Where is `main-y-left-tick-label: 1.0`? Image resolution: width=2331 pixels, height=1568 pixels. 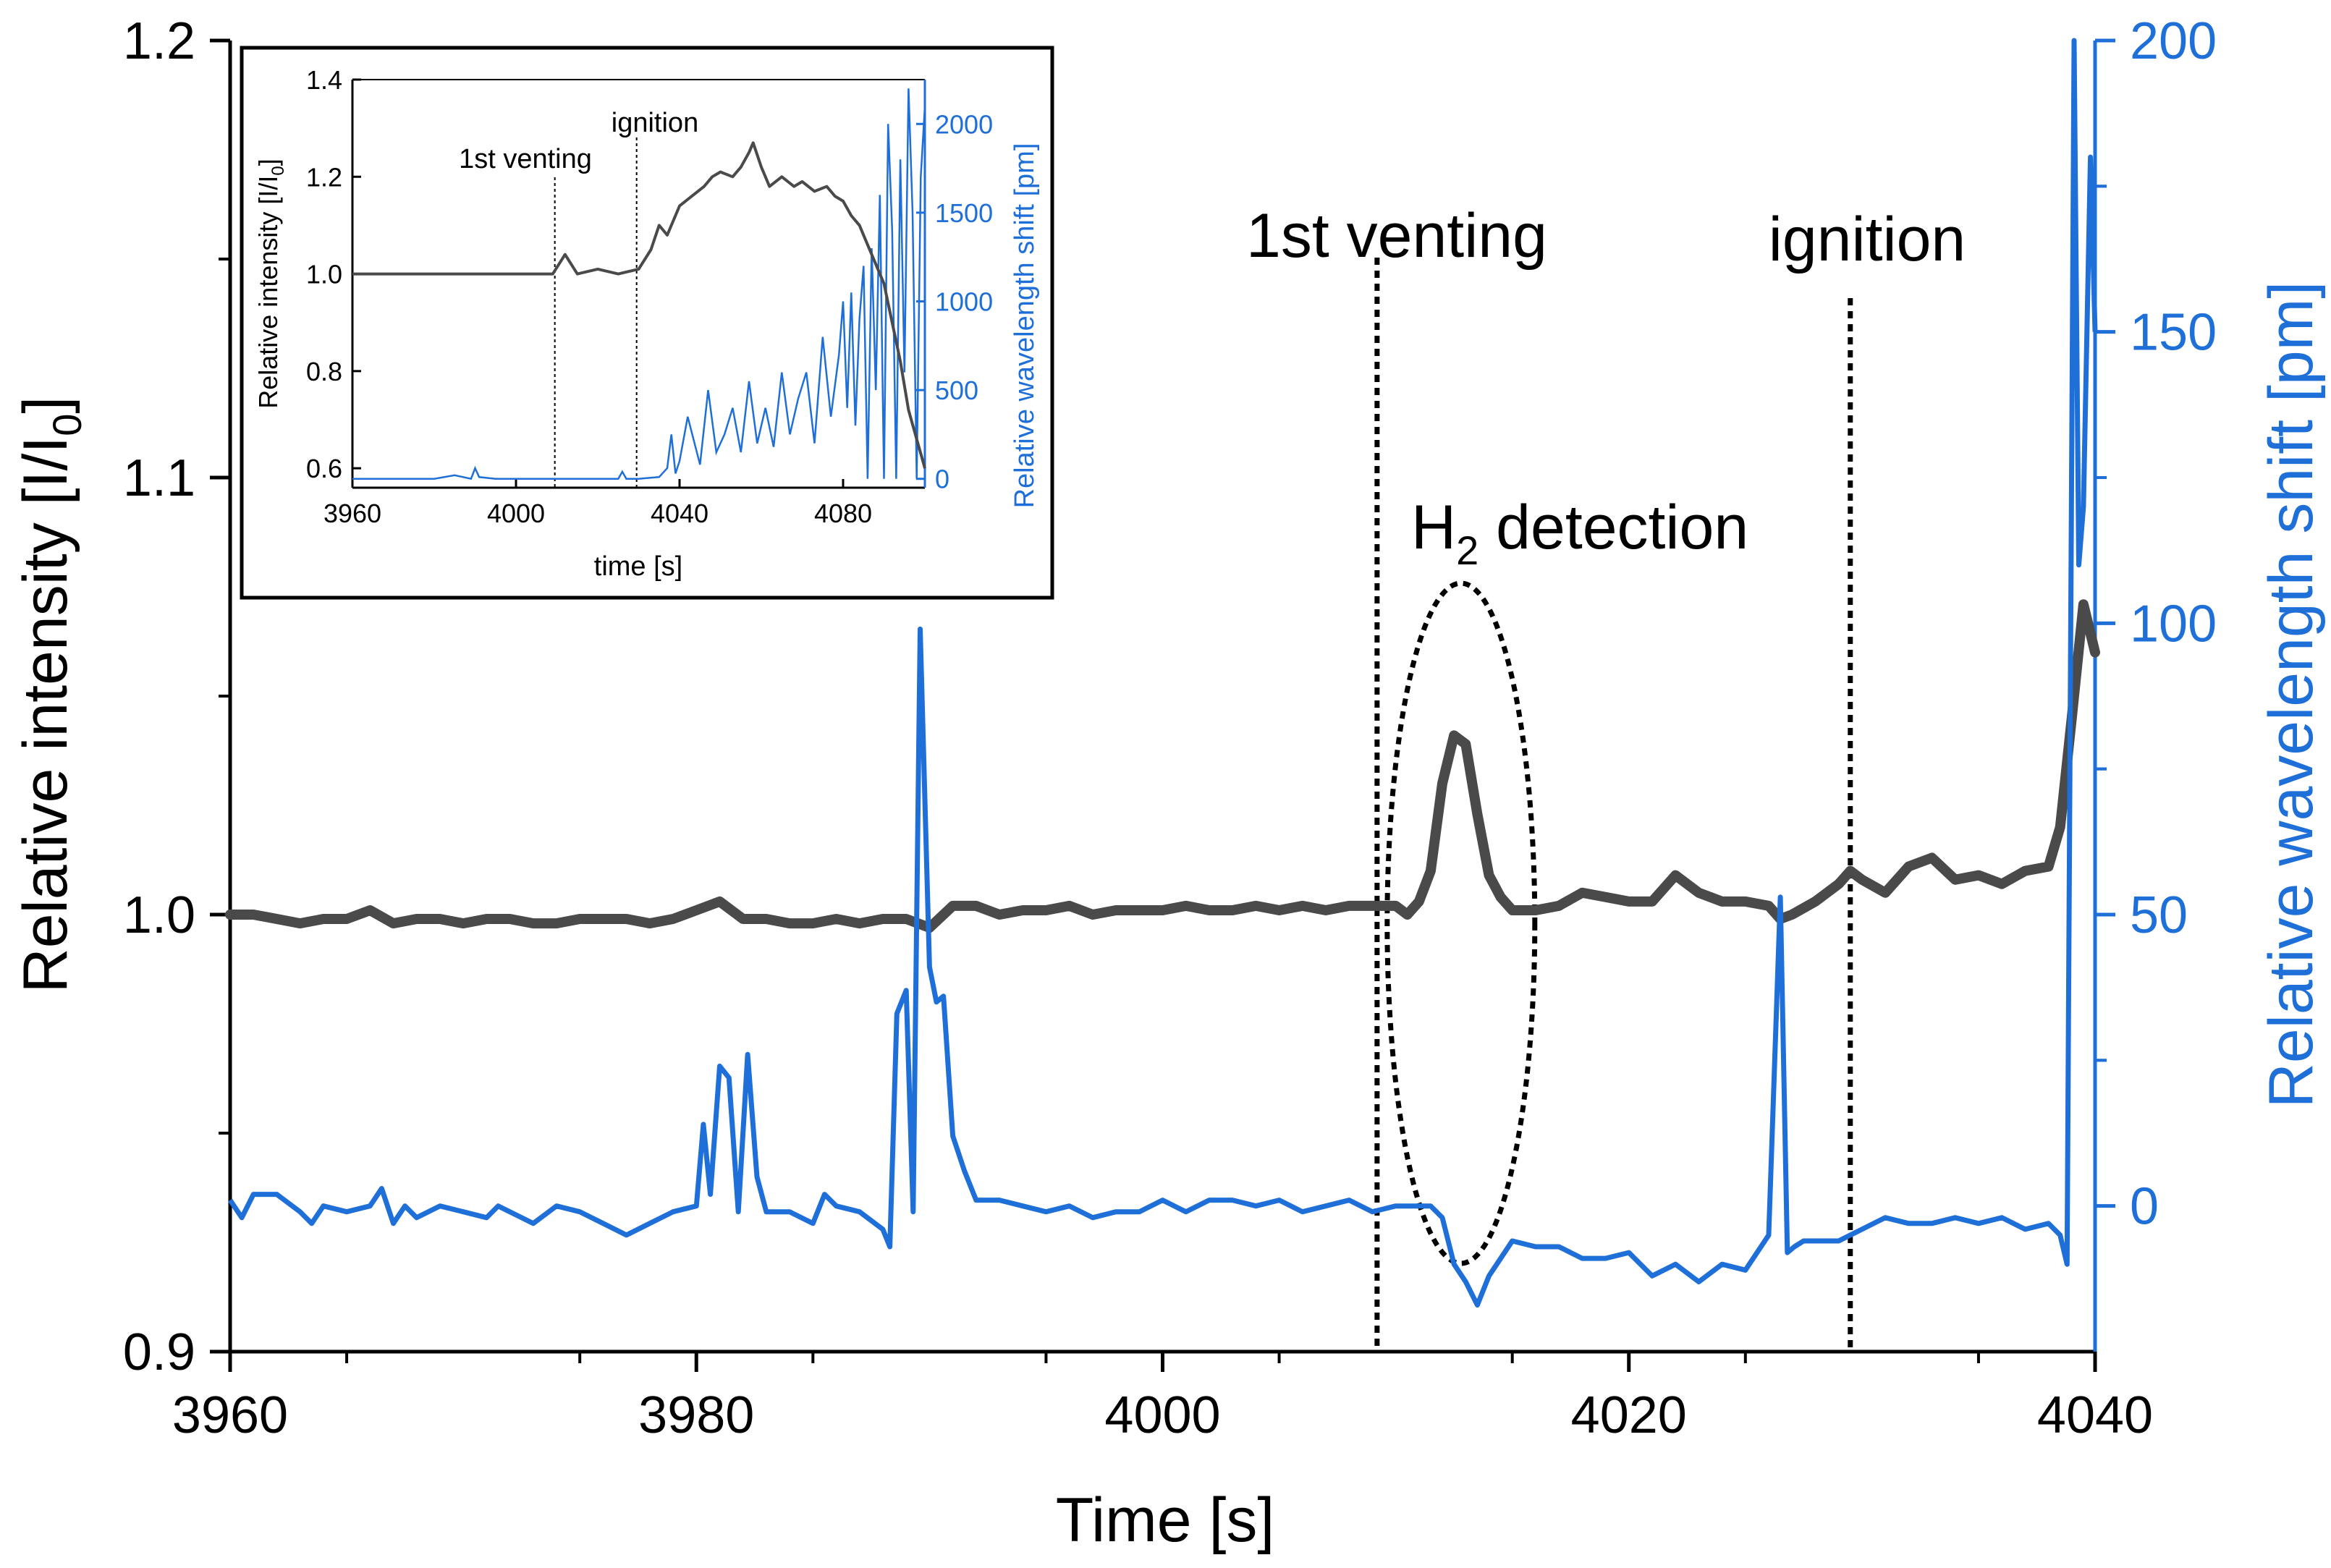 main-y-left-tick-label: 1.0 is located at coordinates (159, 915).